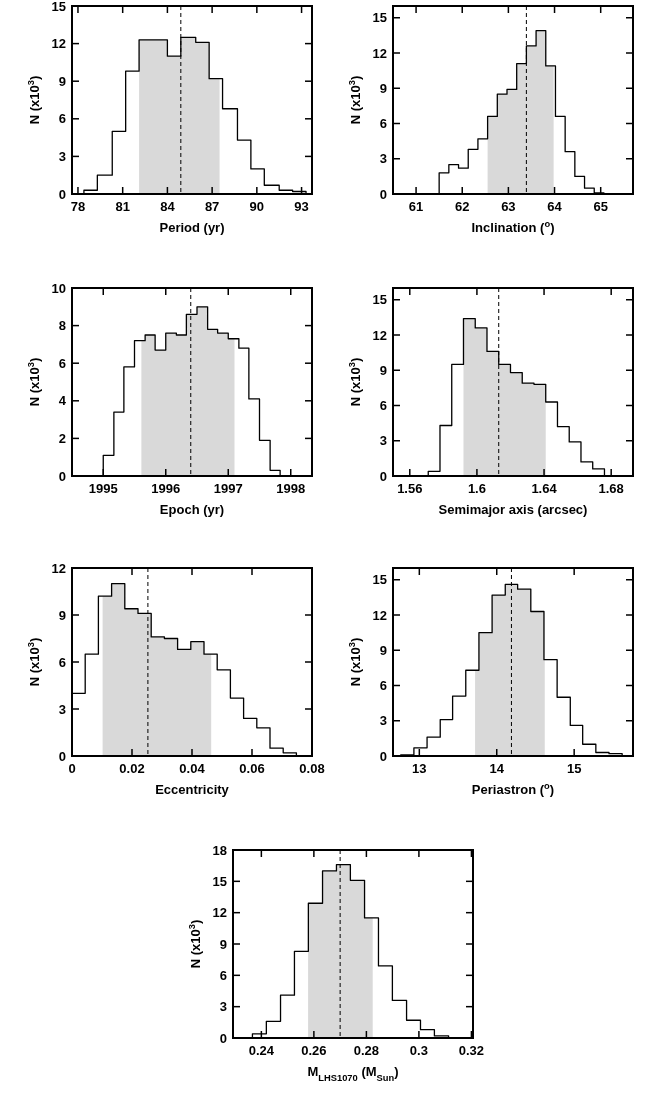 The image size is (651, 1099). What do you see at coordinates (252, 768) in the screenshot?
I see `x-tick-label: 0.06` at bounding box center [252, 768].